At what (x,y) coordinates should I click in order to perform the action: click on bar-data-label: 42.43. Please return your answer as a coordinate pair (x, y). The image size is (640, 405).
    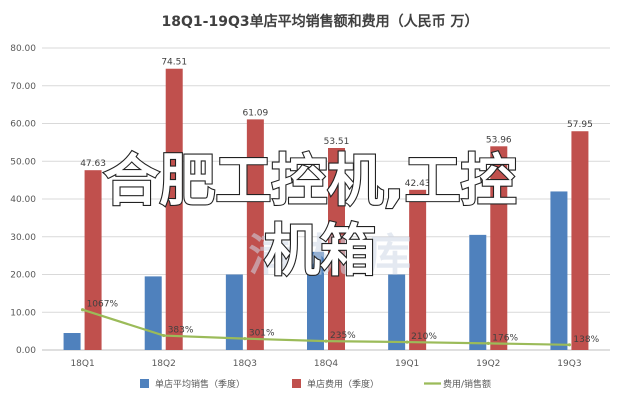
    Looking at the image, I should click on (418, 184).